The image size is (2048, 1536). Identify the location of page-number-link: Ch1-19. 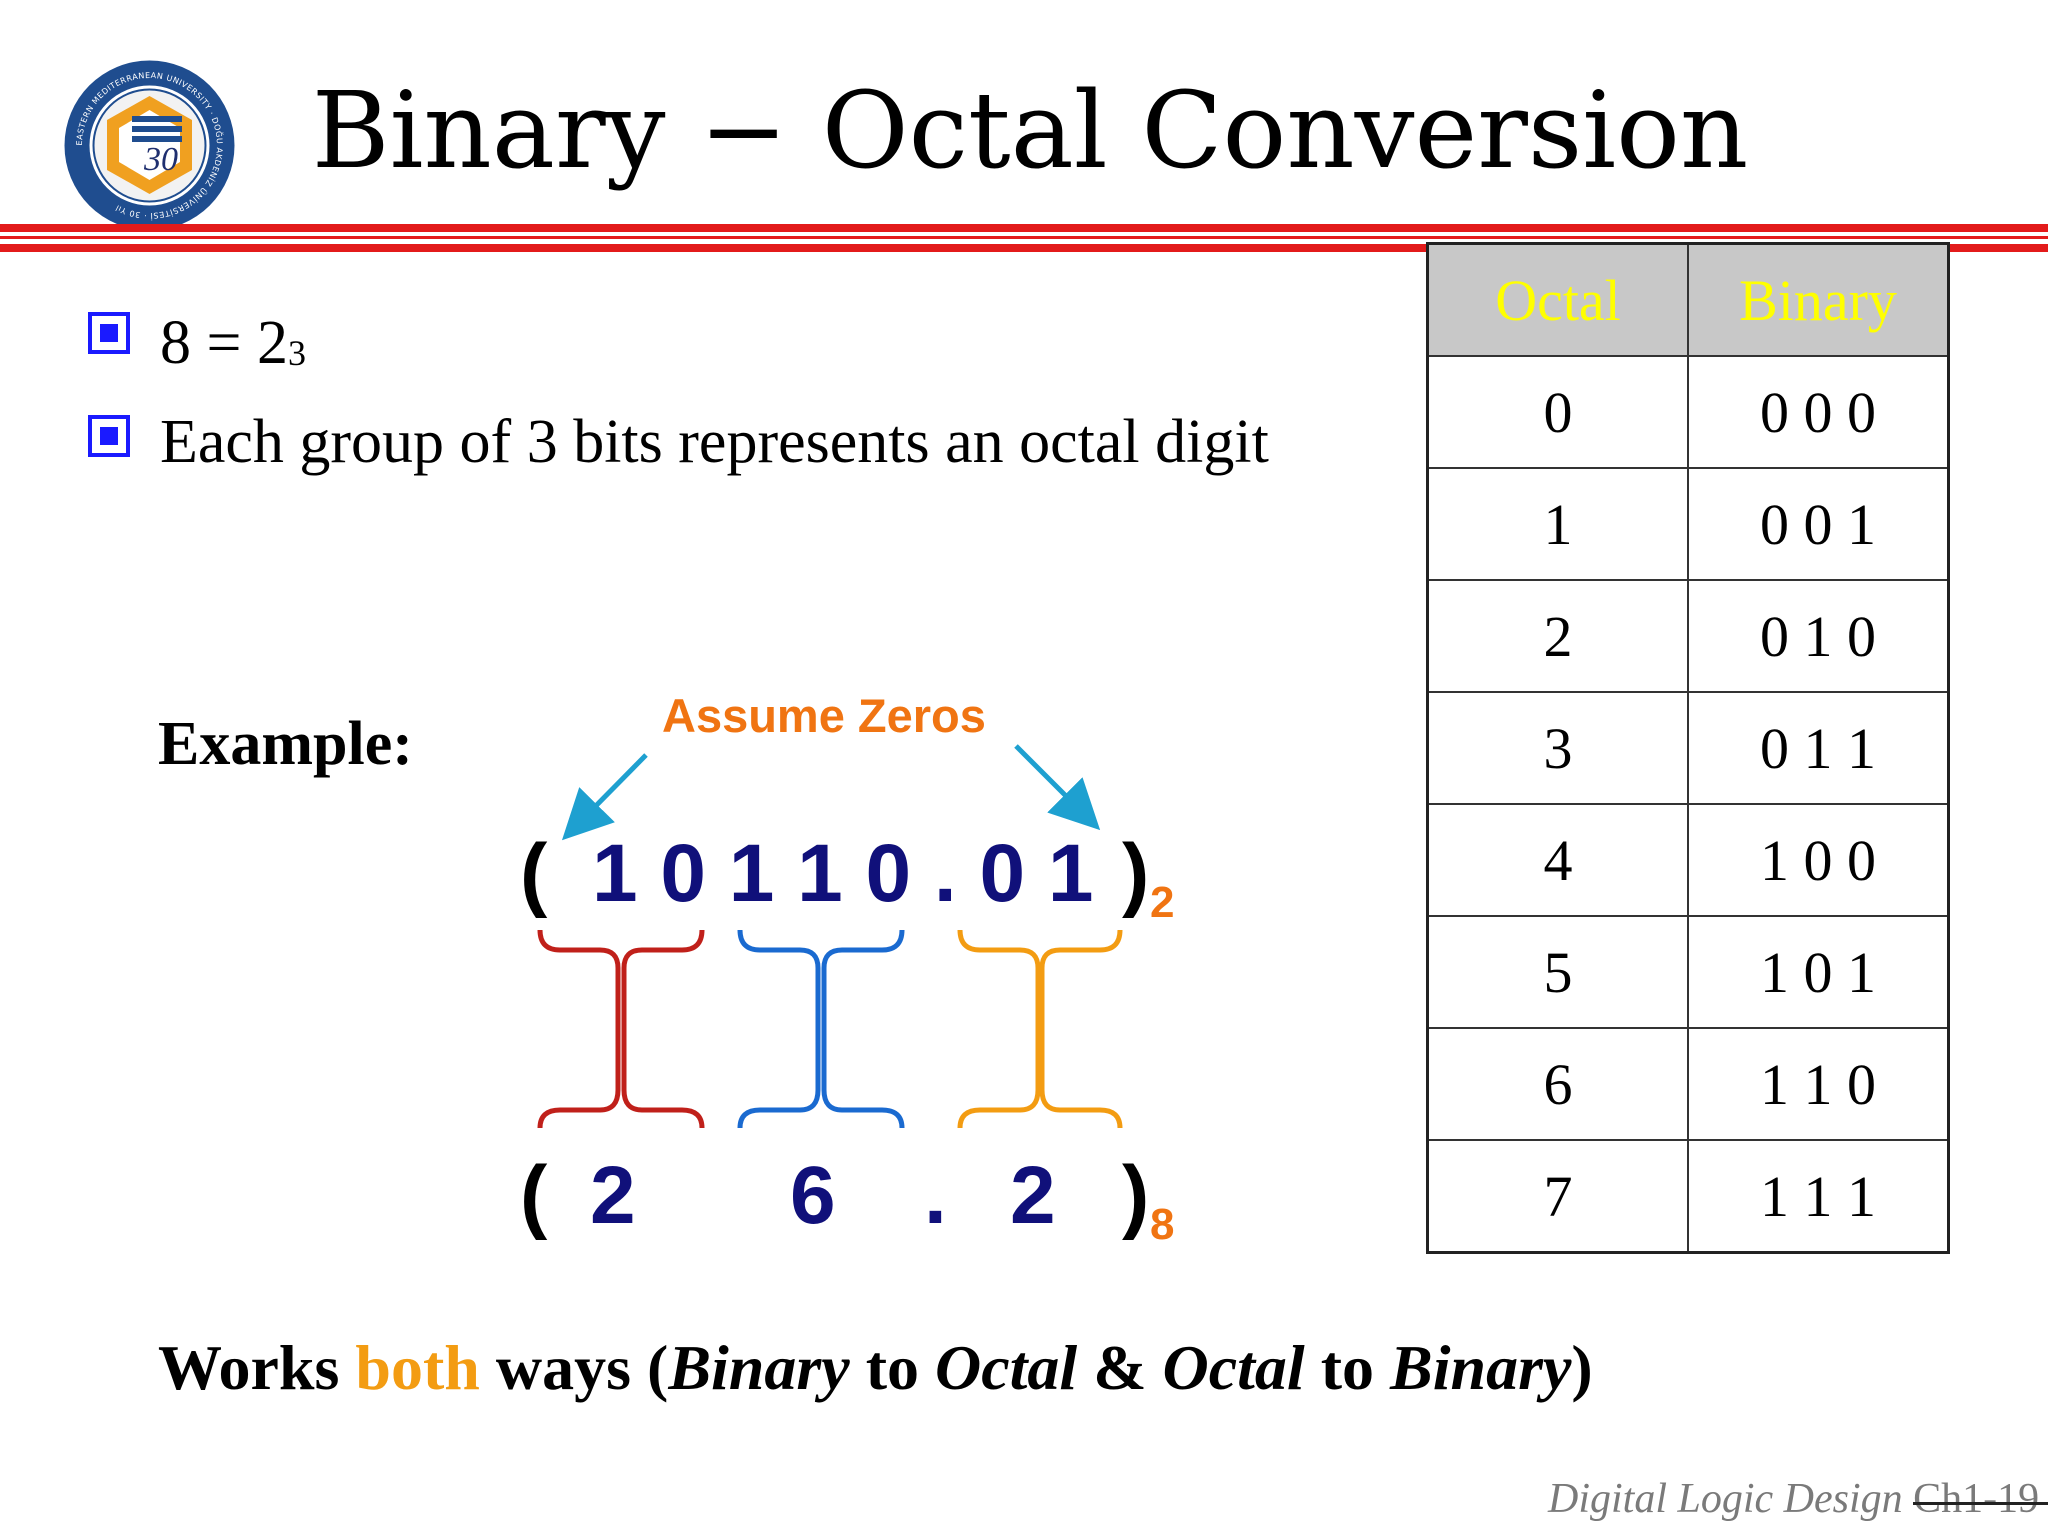
(1976, 1499).